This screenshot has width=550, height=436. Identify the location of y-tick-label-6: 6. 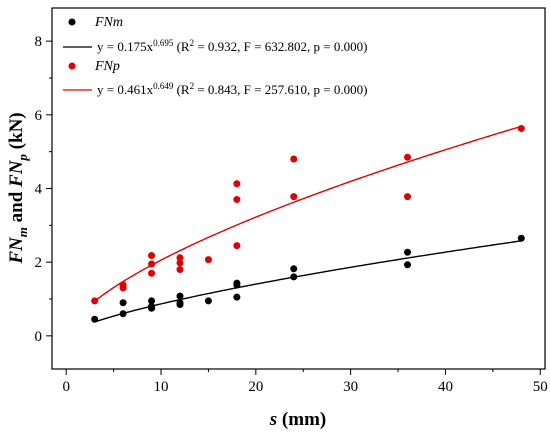
(39, 116).